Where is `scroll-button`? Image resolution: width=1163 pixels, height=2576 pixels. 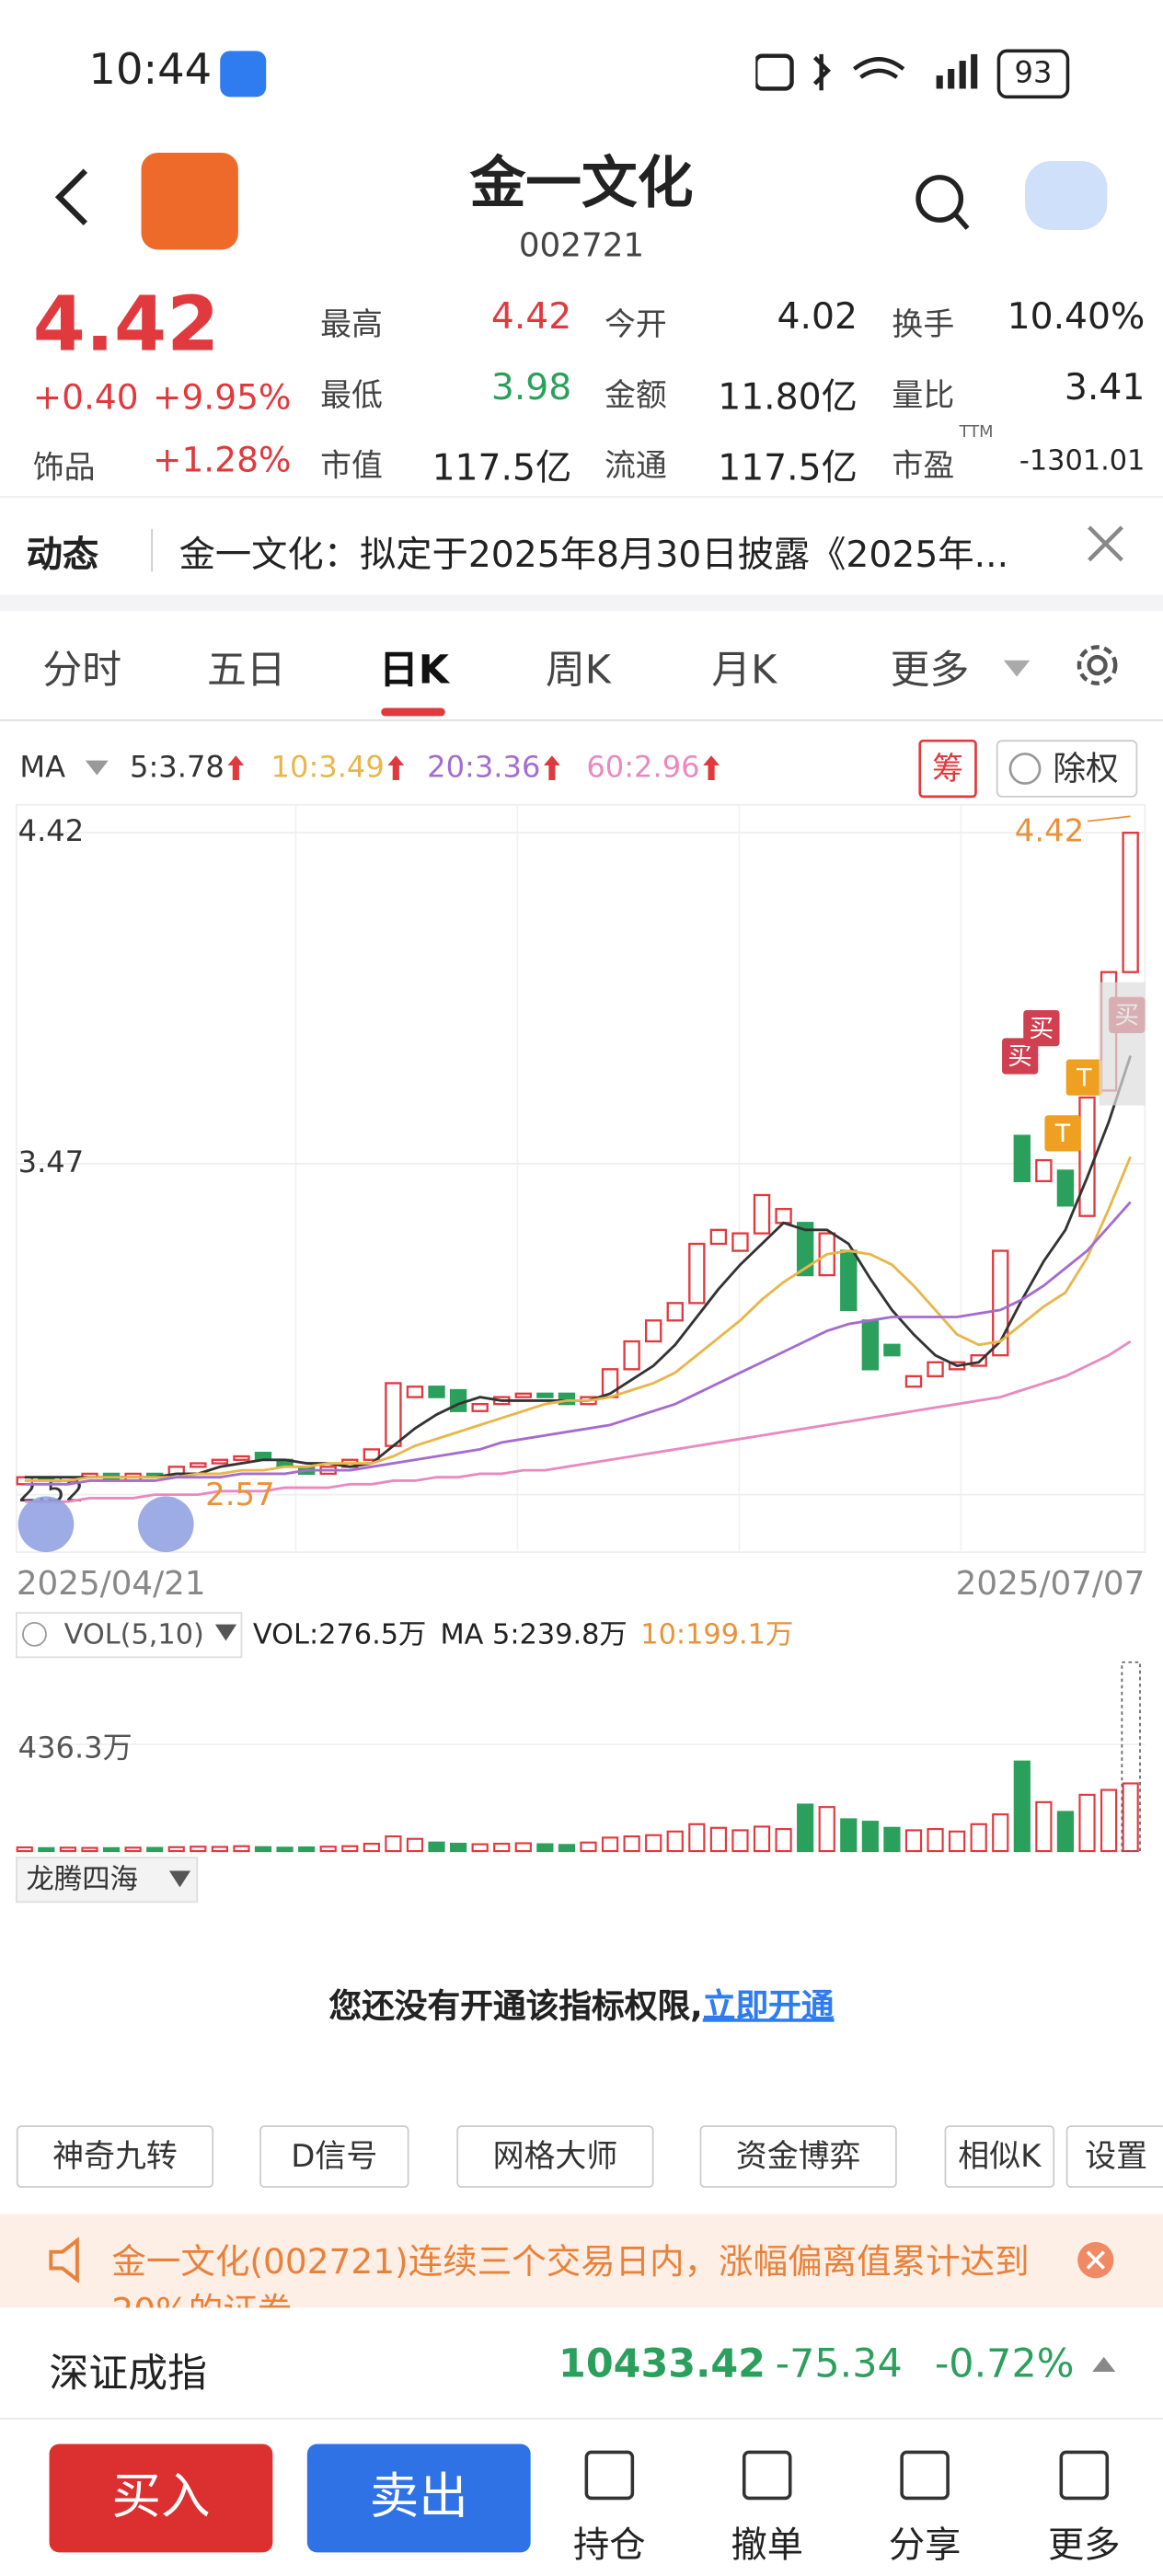 scroll-button is located at coordinates (46, 1524).